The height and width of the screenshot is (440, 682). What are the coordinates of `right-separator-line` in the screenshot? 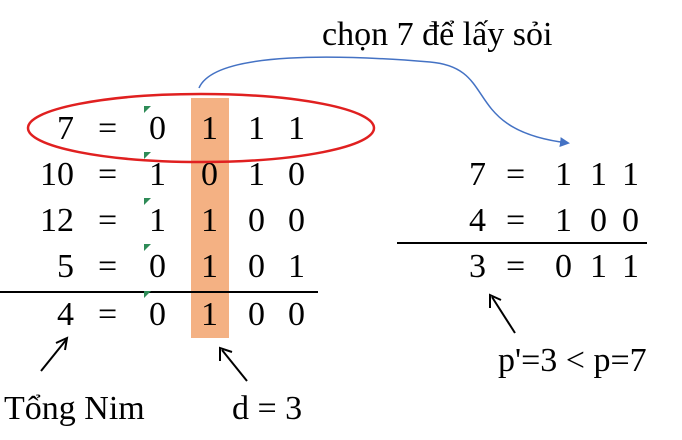 It's located at (522, 243).